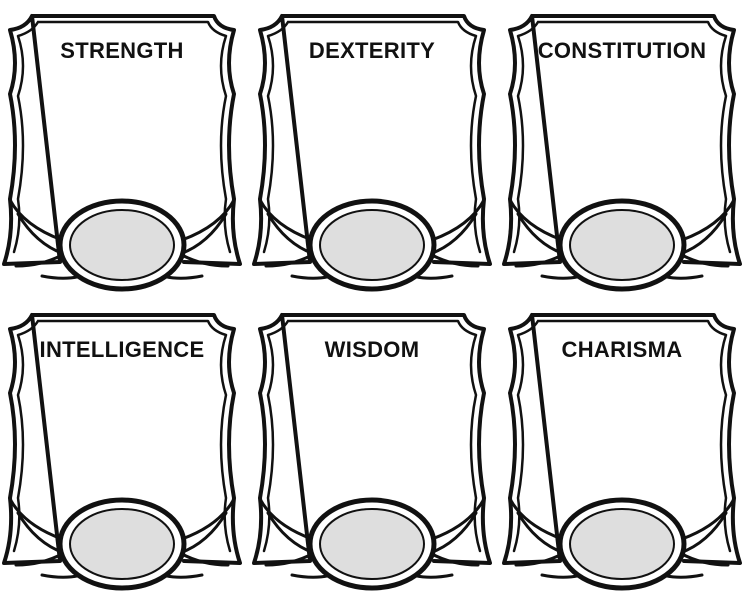 This screenshot has height=600, width=750. What do you see at coordinates (122, 349) in the screenshot?
I see `stat-label-intelligence: INTELLIGENCE` at bounding box center [122, 349].